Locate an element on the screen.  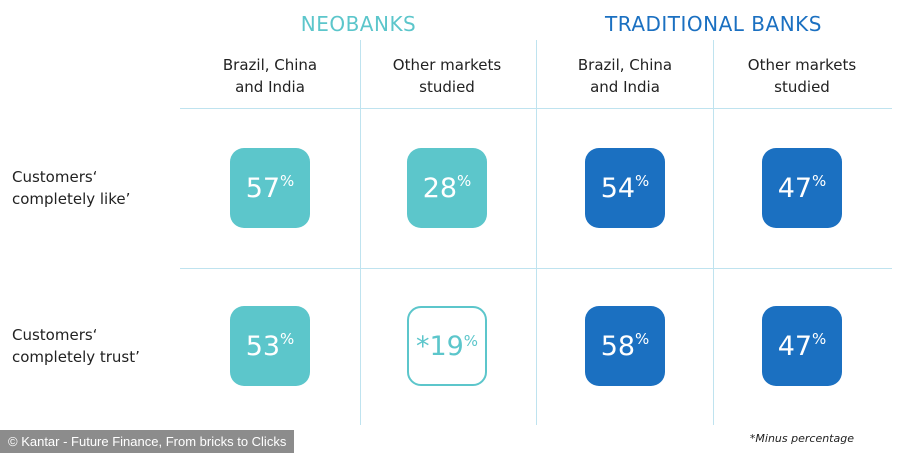
row-label: Customers‘ completely like’ is located at coordinates (92, 188).